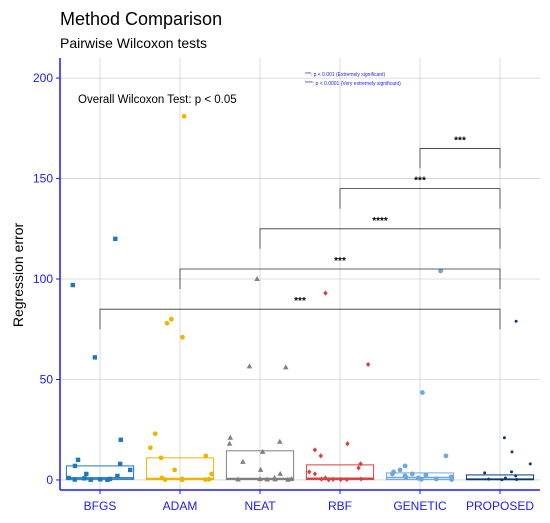  Describe the element at coordinates (141, 19) in the screenshot. I see `chart-title: Method Comparison` at that location.